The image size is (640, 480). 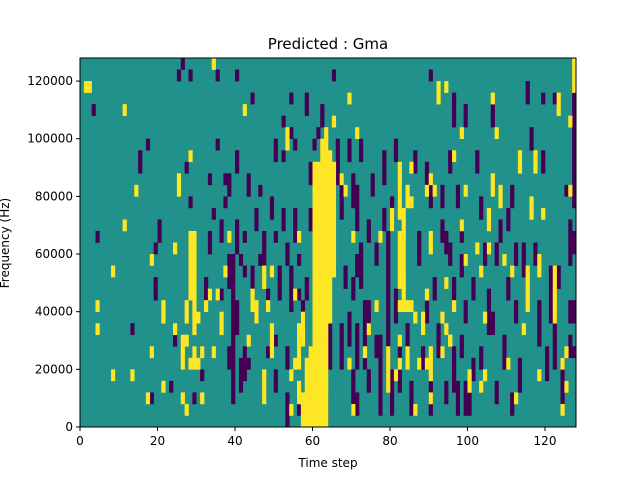 I want to click on x-tick-label: 0, so click(x=80, y=441).